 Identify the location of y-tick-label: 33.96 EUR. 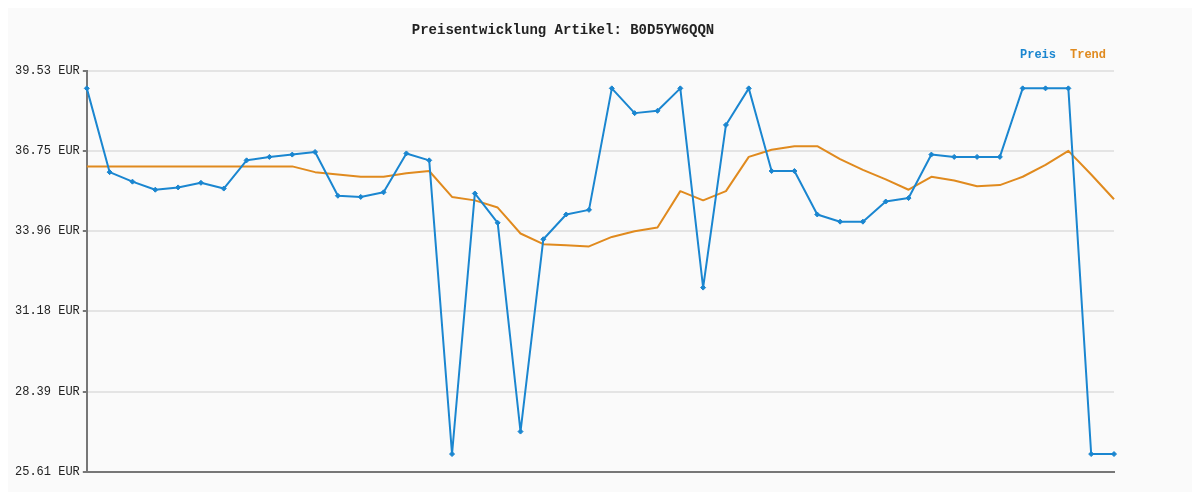
(47, 231).